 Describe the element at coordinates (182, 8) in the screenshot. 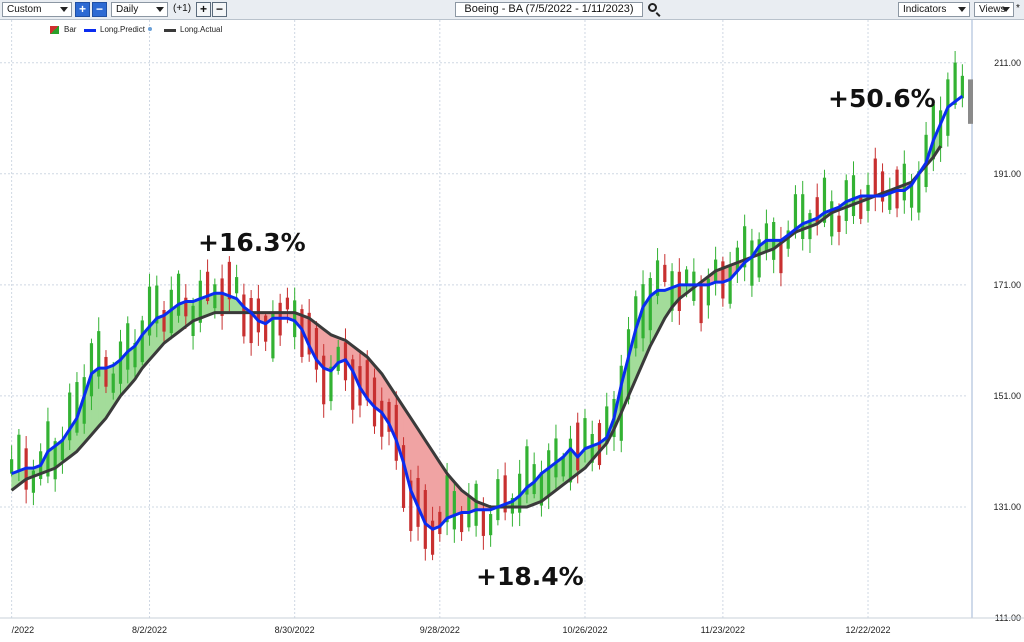

I see `offset-label: (+1)` at that location.